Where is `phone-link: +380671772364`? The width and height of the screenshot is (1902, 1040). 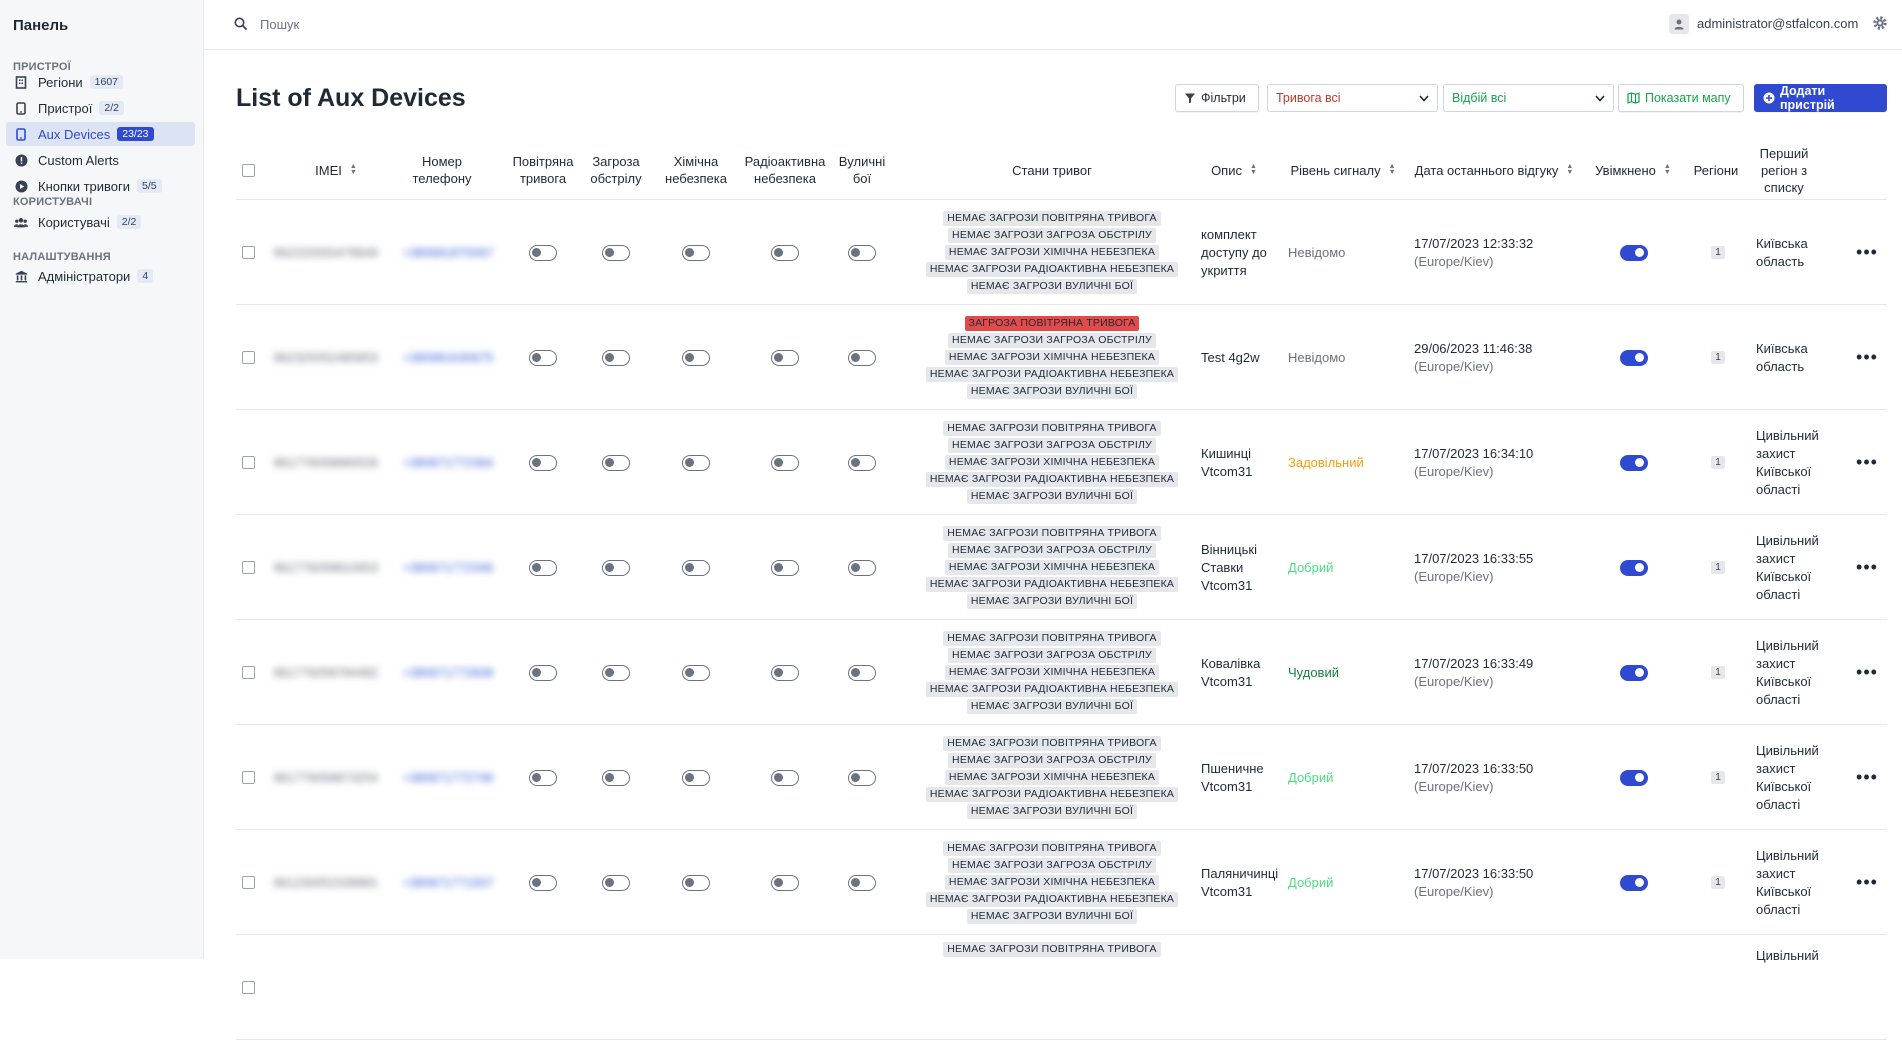
phone-link: +380671772364 is located at coordinates (448, 462).